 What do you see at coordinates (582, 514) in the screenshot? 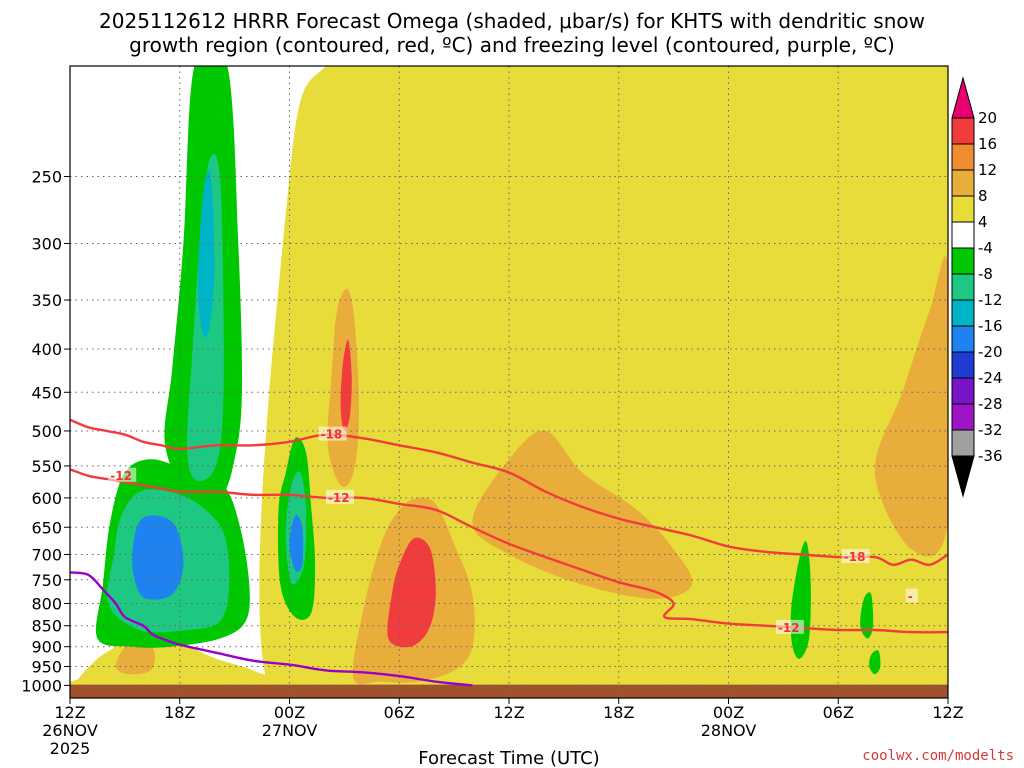
I see `omega-region-ascent-orange-mid-plume` at bounding box center [582, 514].